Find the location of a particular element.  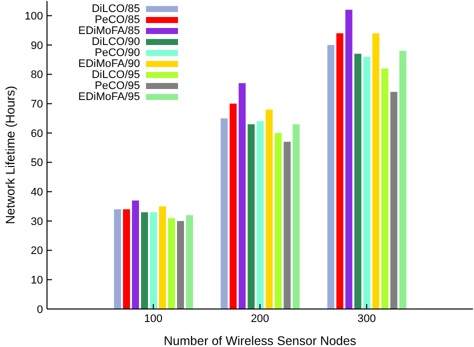

y-tick-label: 90 is located at coordinates (36, 46).